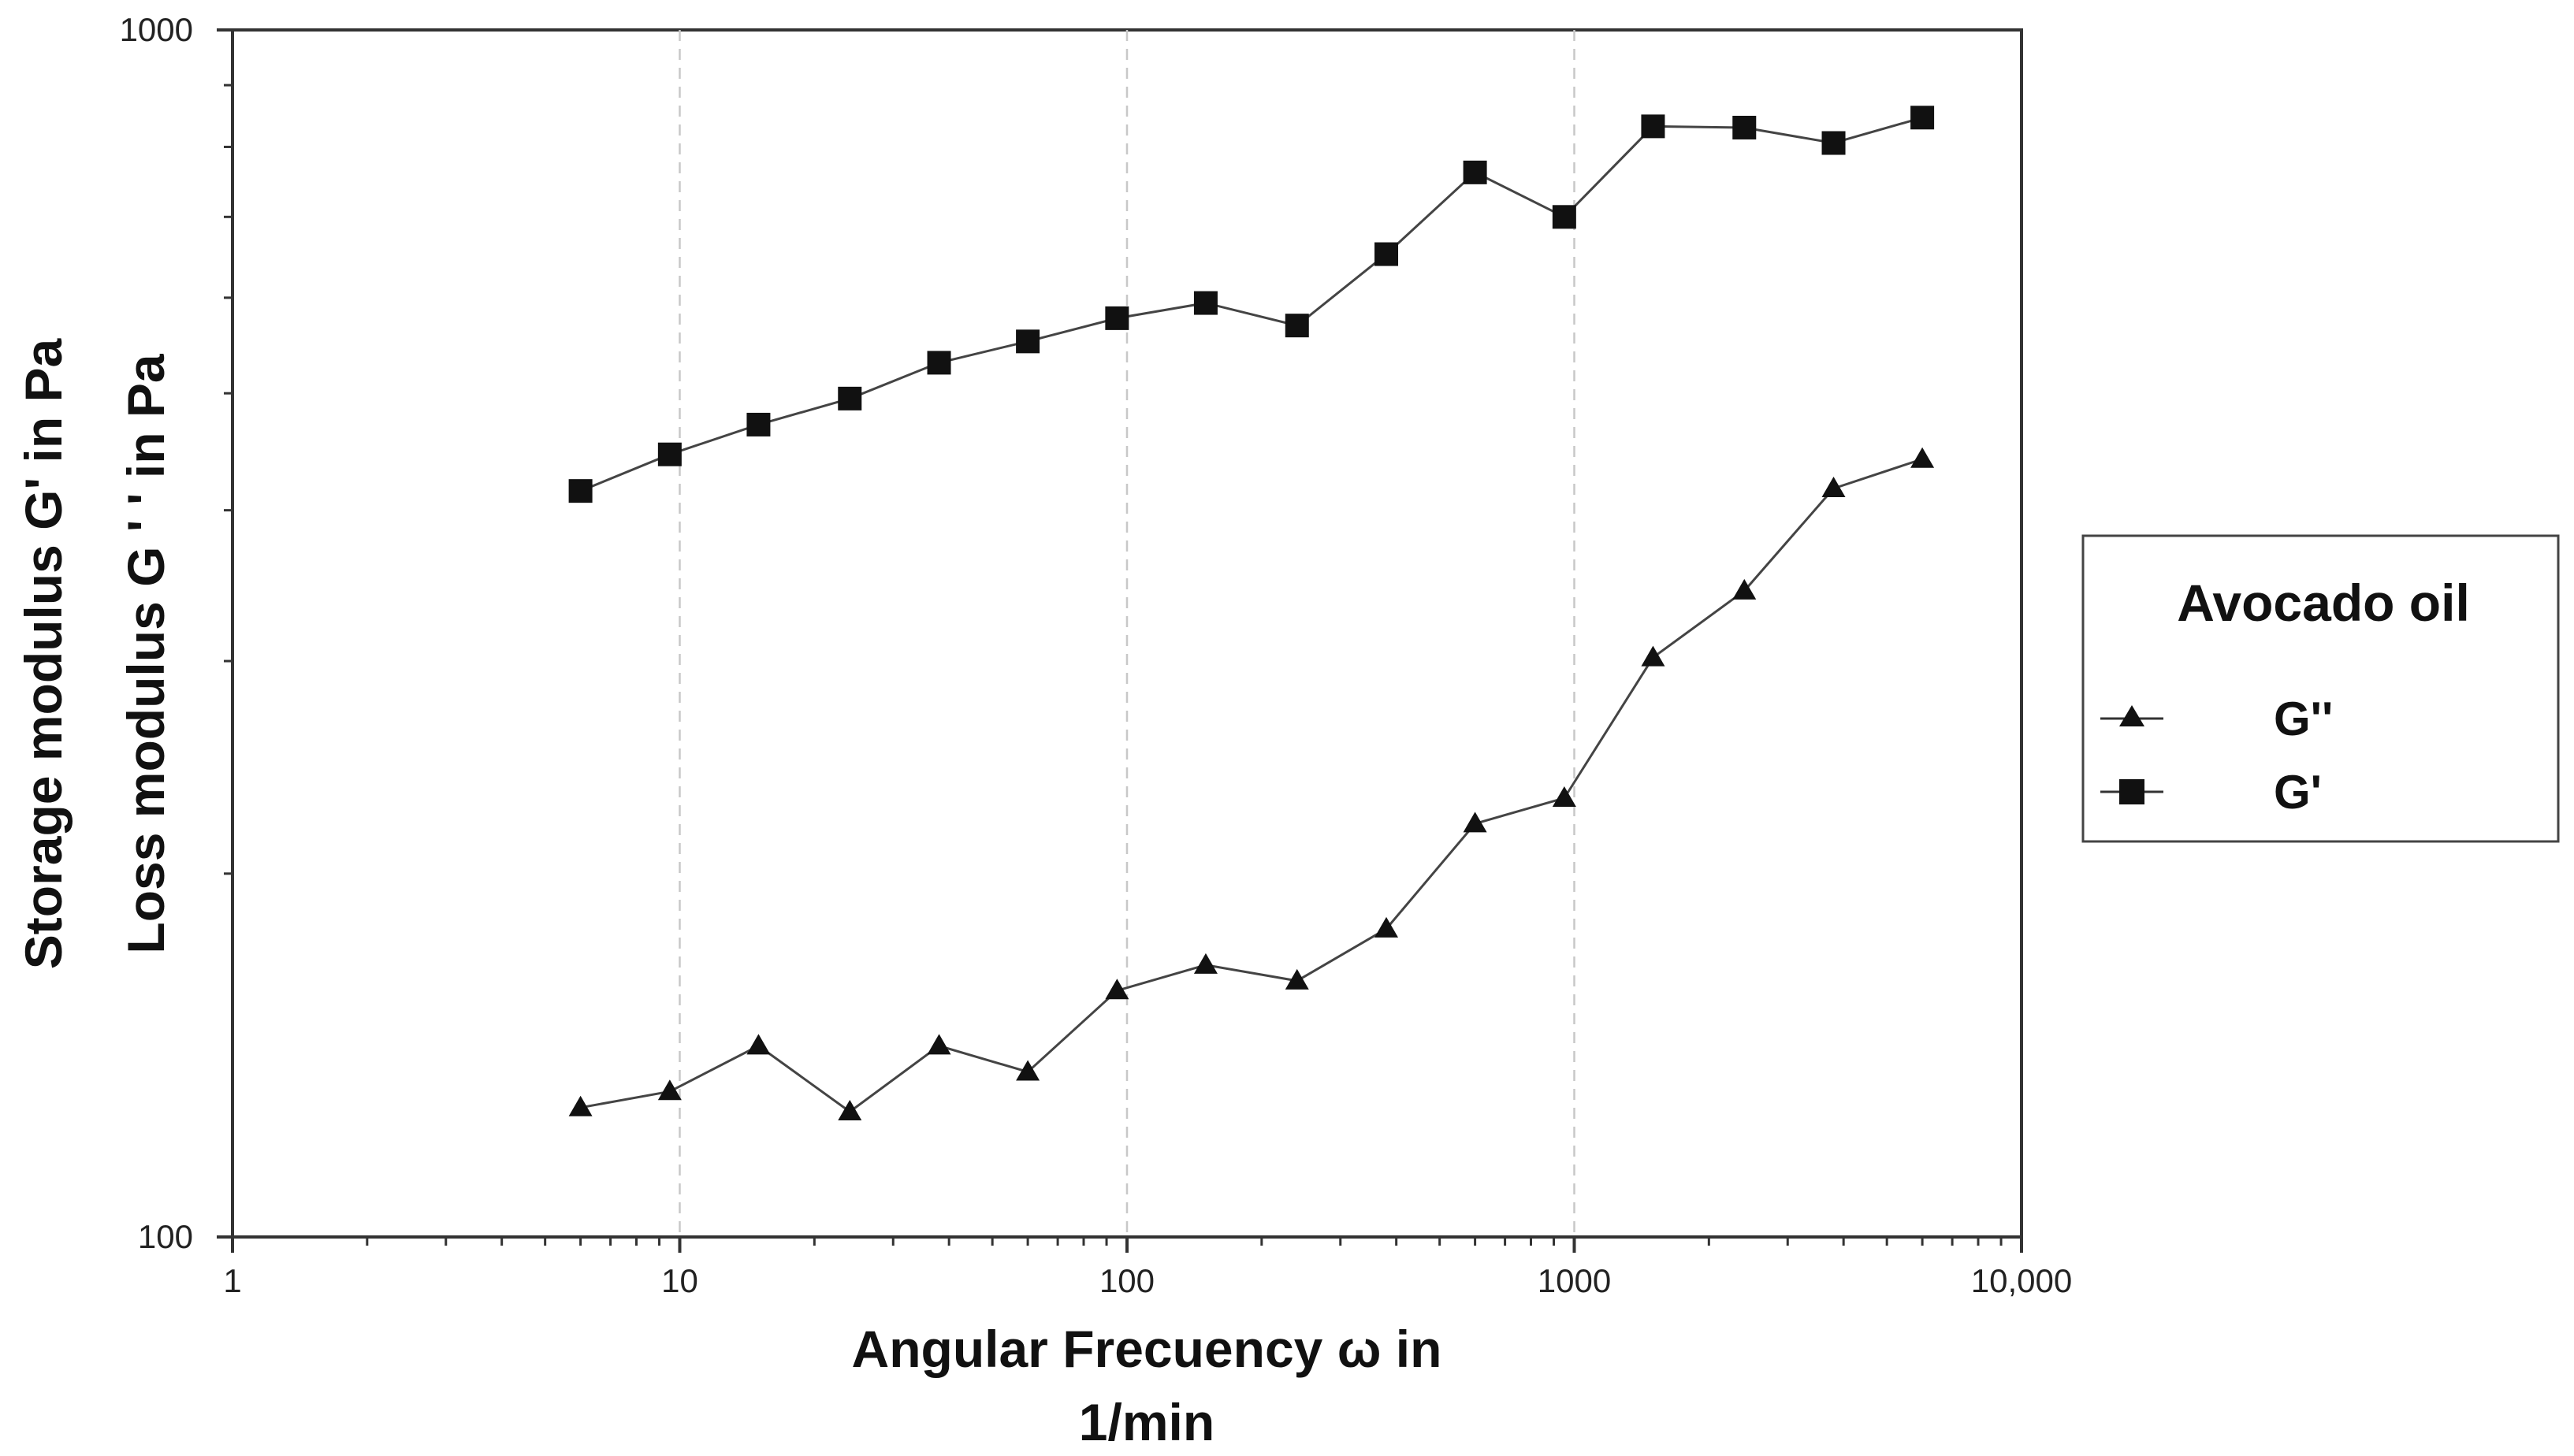 This screenshot has height=1456, width=2574. What do you see at coordinates (232, 1280) in the screenshot?
I see `x-tick-label-1: 1` at bounding box center [232, 1280].